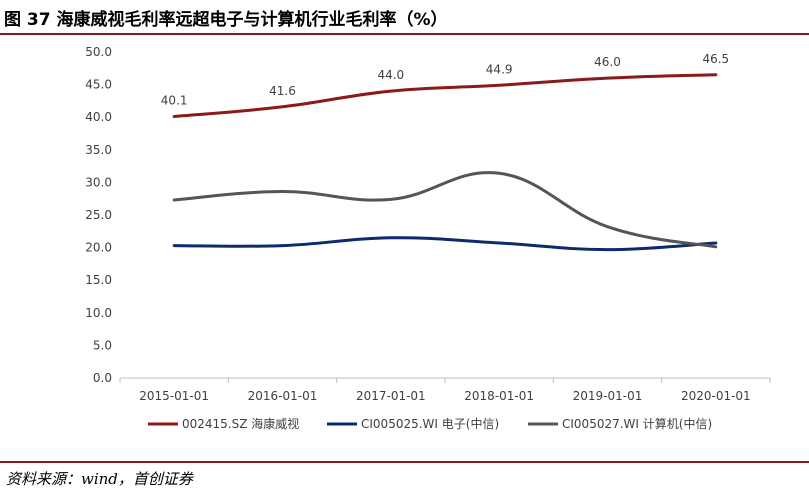 The image size is (809, 496). What do you see at coordinates (240, 423) in the screenshot?
I see `legend-label: 002415.SZ 海康威视` at bounding box center [240, 423].